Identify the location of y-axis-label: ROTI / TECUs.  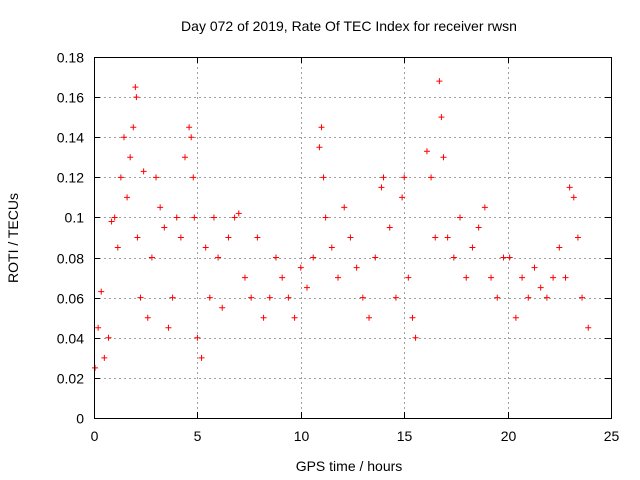
(13, 238).